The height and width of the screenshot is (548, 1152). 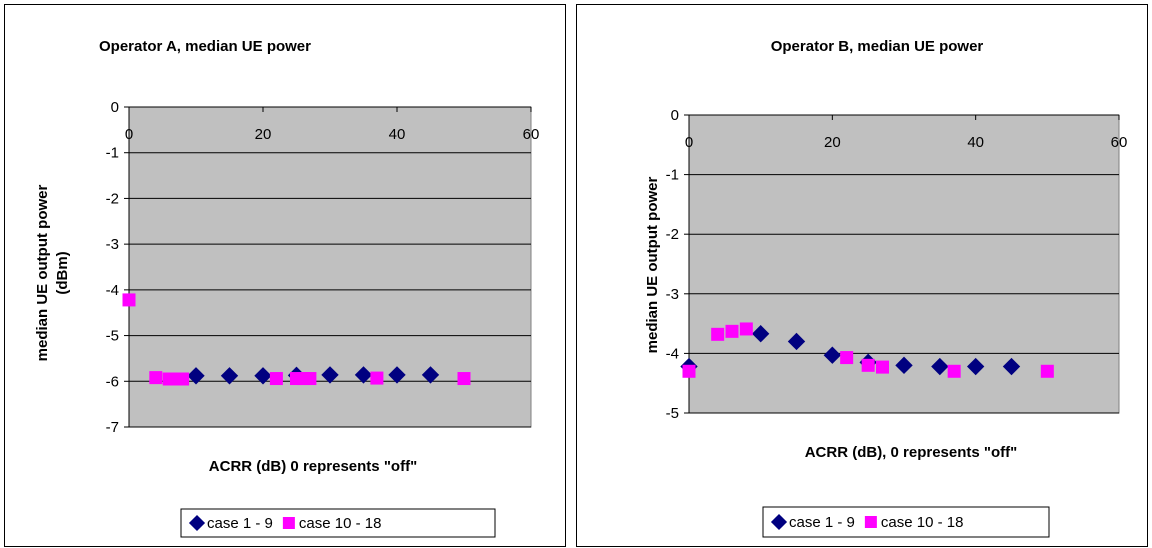 I want to click on chart-title: Operator B, median UE power, so click(x=877, y=46).